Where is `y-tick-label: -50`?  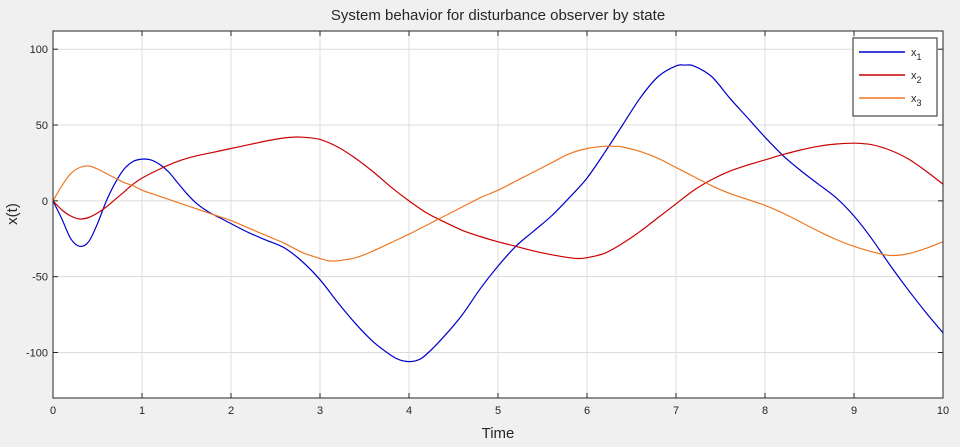
y-tick-label: -50 is located at coordinates (40, 278).